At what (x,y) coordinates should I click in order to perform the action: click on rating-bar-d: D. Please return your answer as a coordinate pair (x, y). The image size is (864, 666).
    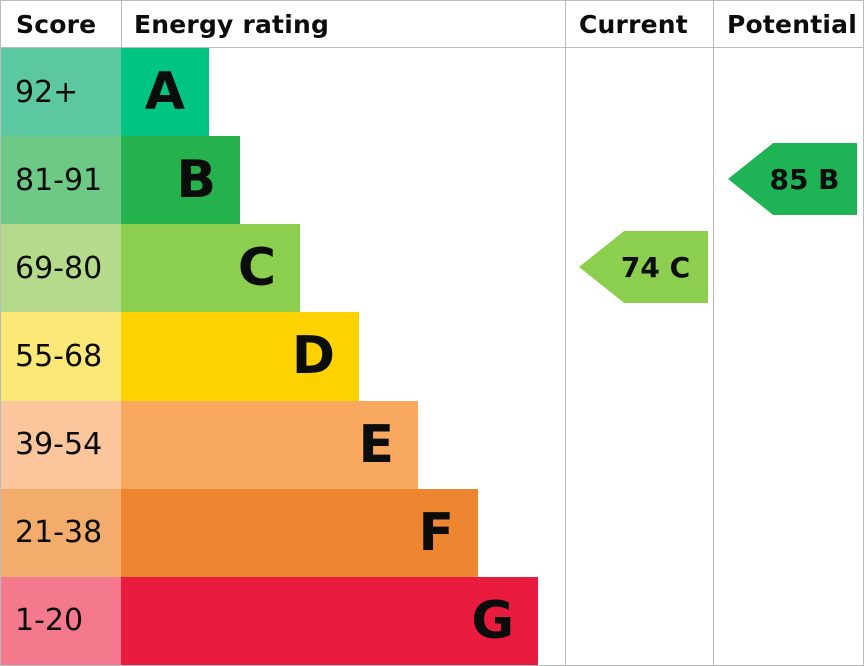
    Looking at the image, I should click on (240, 356).